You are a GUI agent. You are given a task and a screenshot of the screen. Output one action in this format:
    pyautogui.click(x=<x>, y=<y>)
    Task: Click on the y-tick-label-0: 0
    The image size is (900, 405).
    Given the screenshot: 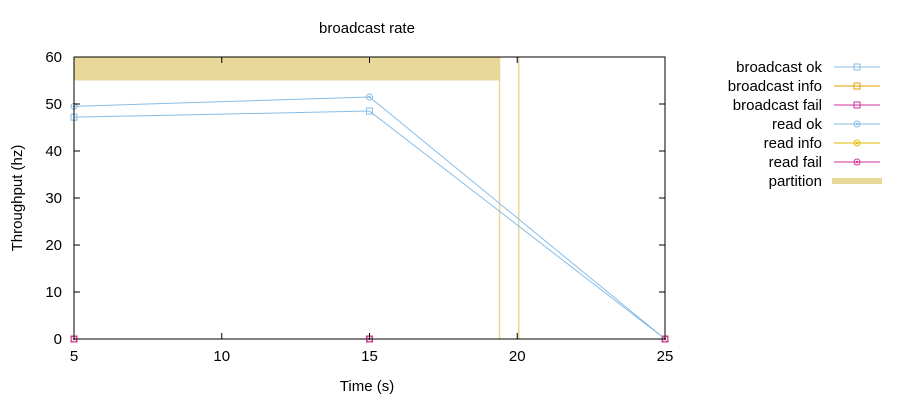 What is the action you would take?
    pyautogui.click(x=58, y=339)
    